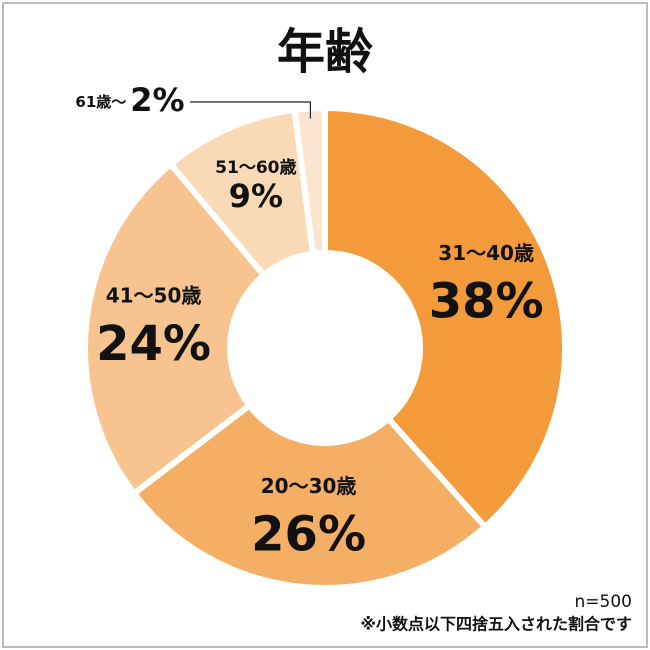 Image resolution: width=650 pixels, height=650 pixels. Describe the element at coordinates (486, 253) in the screenshot. I see `category-label: 31～40歳` at that location.